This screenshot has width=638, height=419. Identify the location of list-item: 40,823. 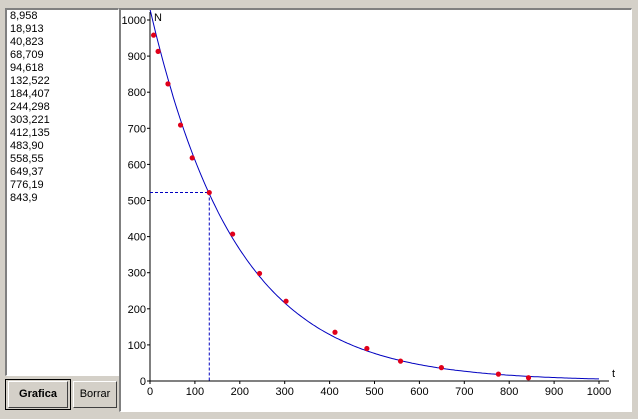
(27, 42).